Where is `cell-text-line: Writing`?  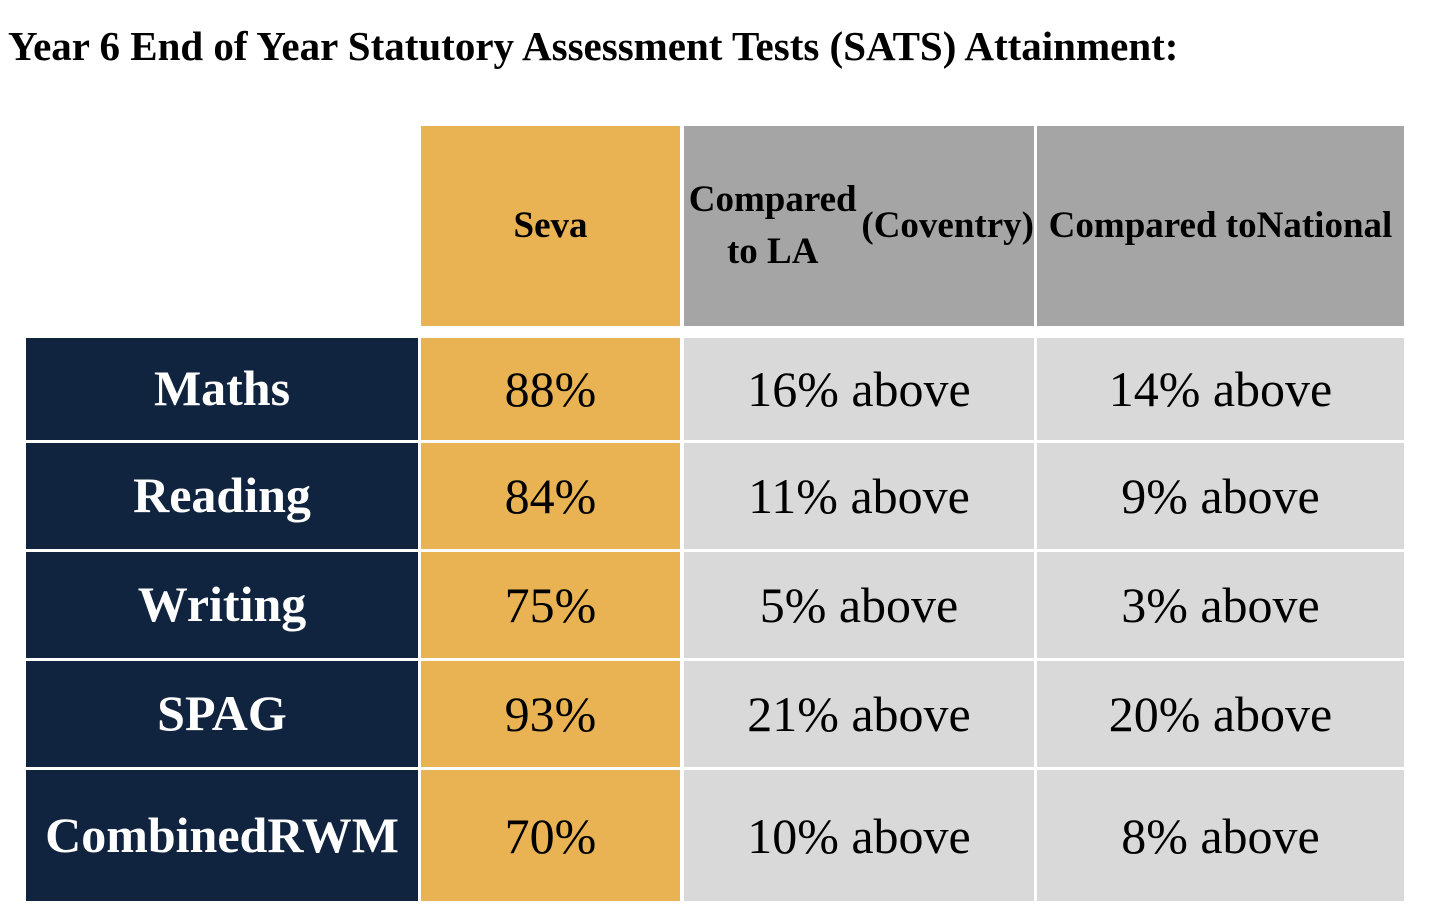 cell-text-line: Writing is located at coordinates (222, 604).